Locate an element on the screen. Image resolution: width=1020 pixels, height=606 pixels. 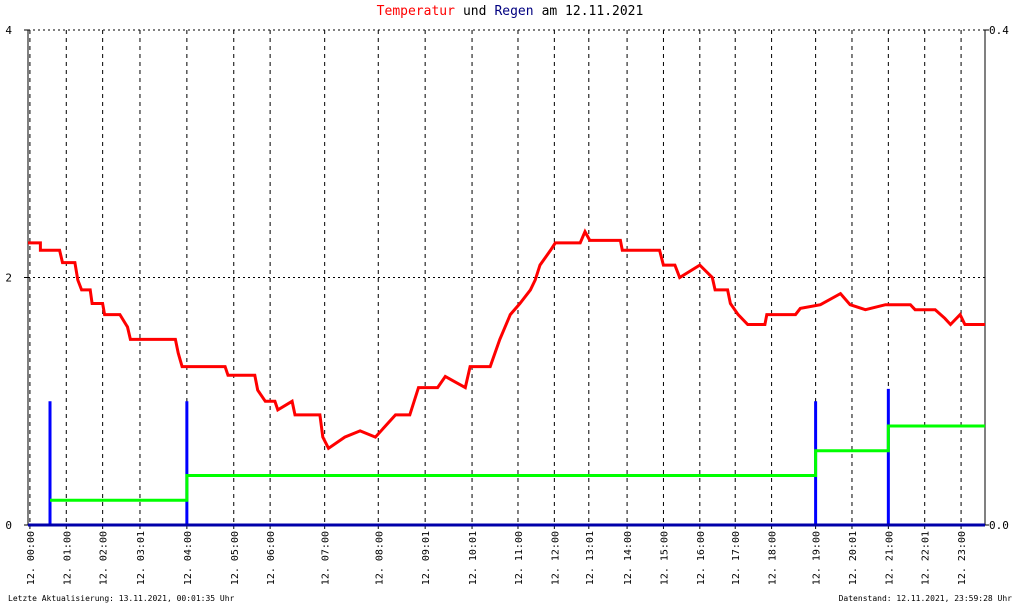
x-tick-label: 12. 20:01 is located at coordinates (853, 558).